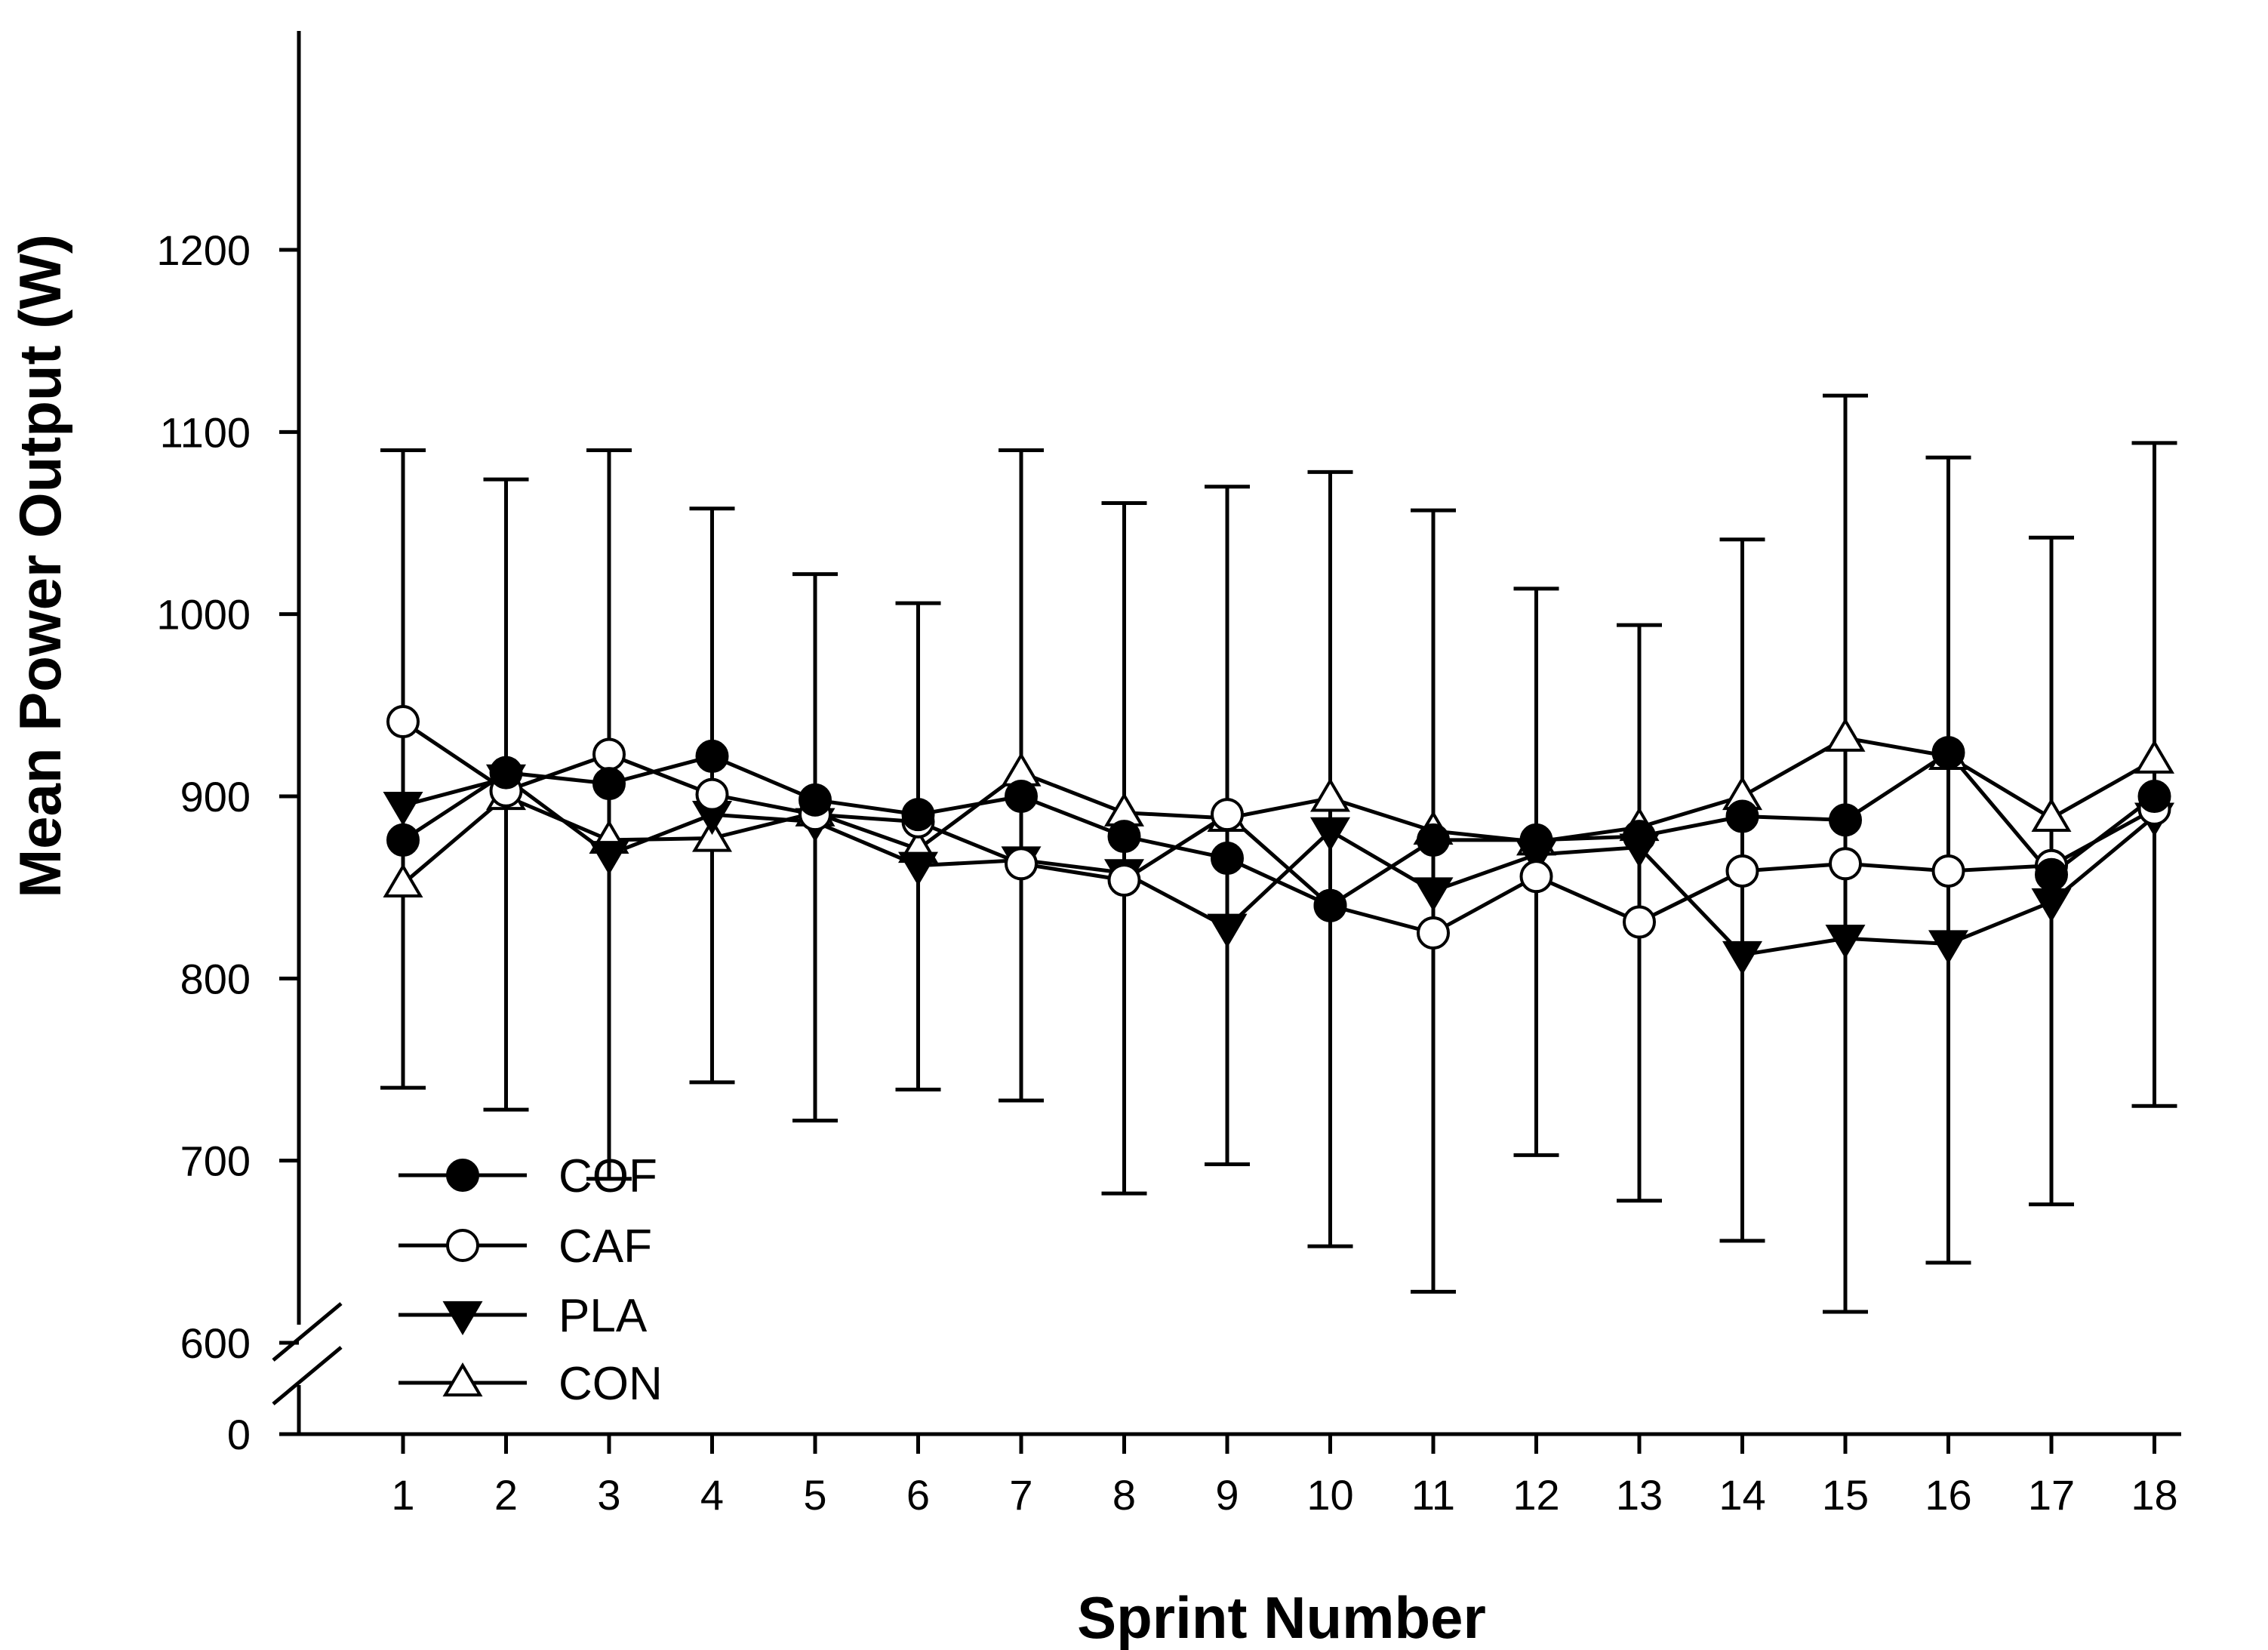  What do you see at coordinates (1948, 1495) in the screenshot?
I see `x-tick-label: 16` at bounding box center [1948, 1495].